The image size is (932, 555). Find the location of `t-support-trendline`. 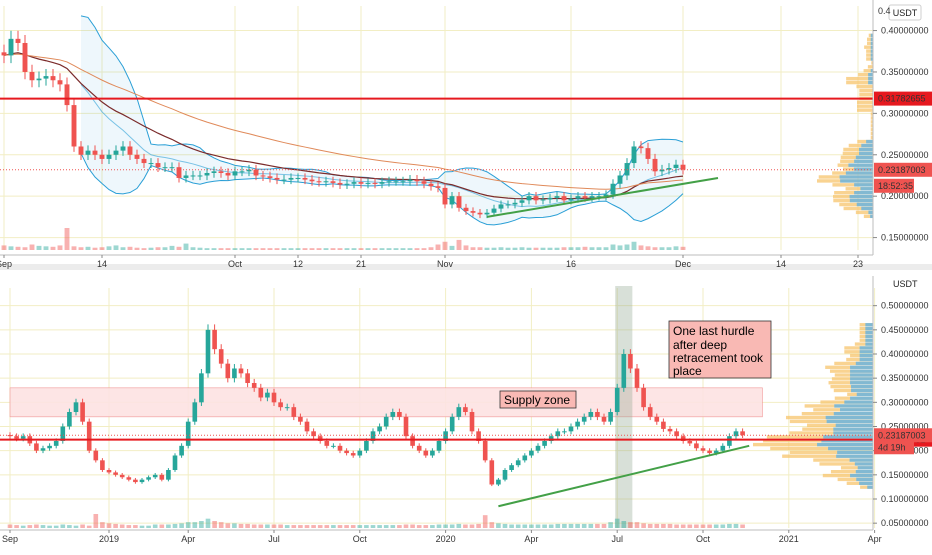

t-support-trendline is located at coordinates (602, 197).